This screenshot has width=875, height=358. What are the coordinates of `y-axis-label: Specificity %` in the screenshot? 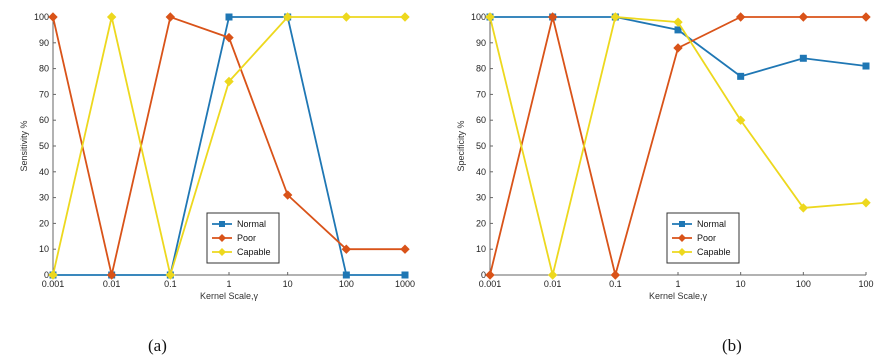 It's located at (461, 145).